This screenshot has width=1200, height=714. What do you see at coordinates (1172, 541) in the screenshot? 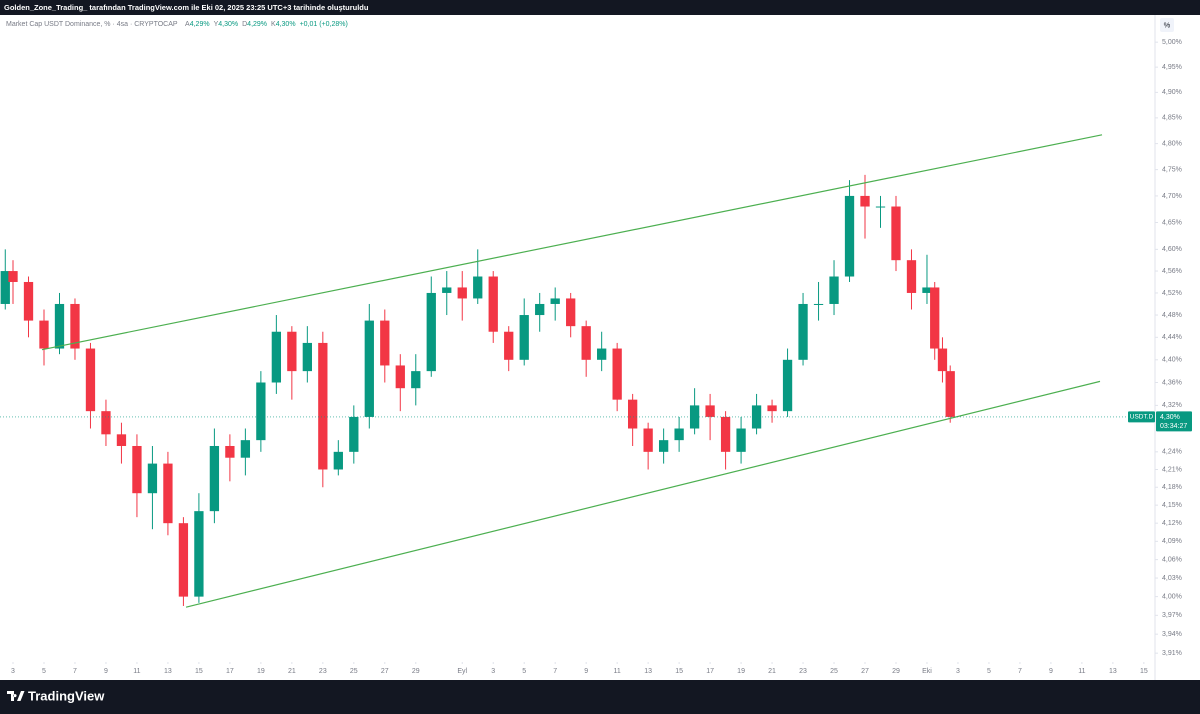
I see `y-tick-label: 4,09%` at bounding box center [1172, 541].